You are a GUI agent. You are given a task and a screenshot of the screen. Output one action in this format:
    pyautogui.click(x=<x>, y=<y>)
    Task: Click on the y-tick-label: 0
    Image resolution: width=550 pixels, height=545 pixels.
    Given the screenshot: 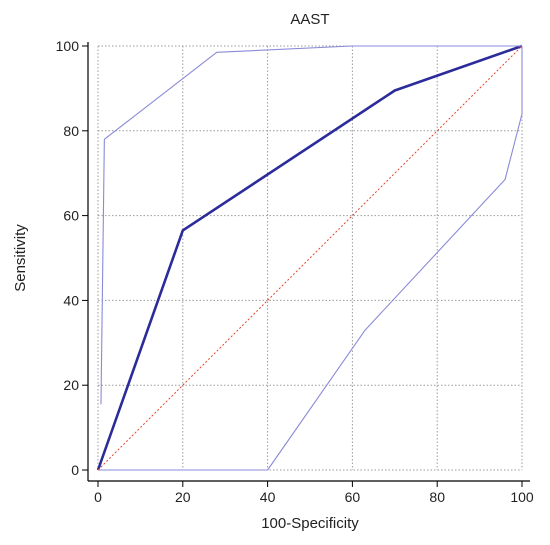 What is the action you would take?
    pyautogui.click(x=75, y=470)
    